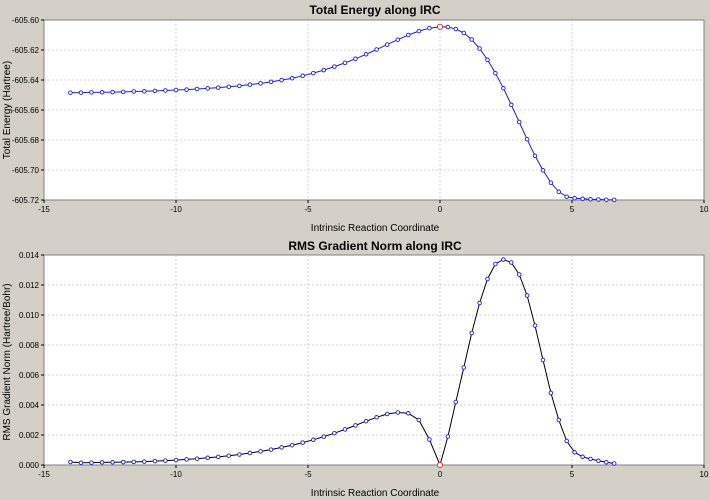 Image resolution: width=710 pixels, height=500 pixels. I want to click on x-tick-label: -10, so click(176, 209).